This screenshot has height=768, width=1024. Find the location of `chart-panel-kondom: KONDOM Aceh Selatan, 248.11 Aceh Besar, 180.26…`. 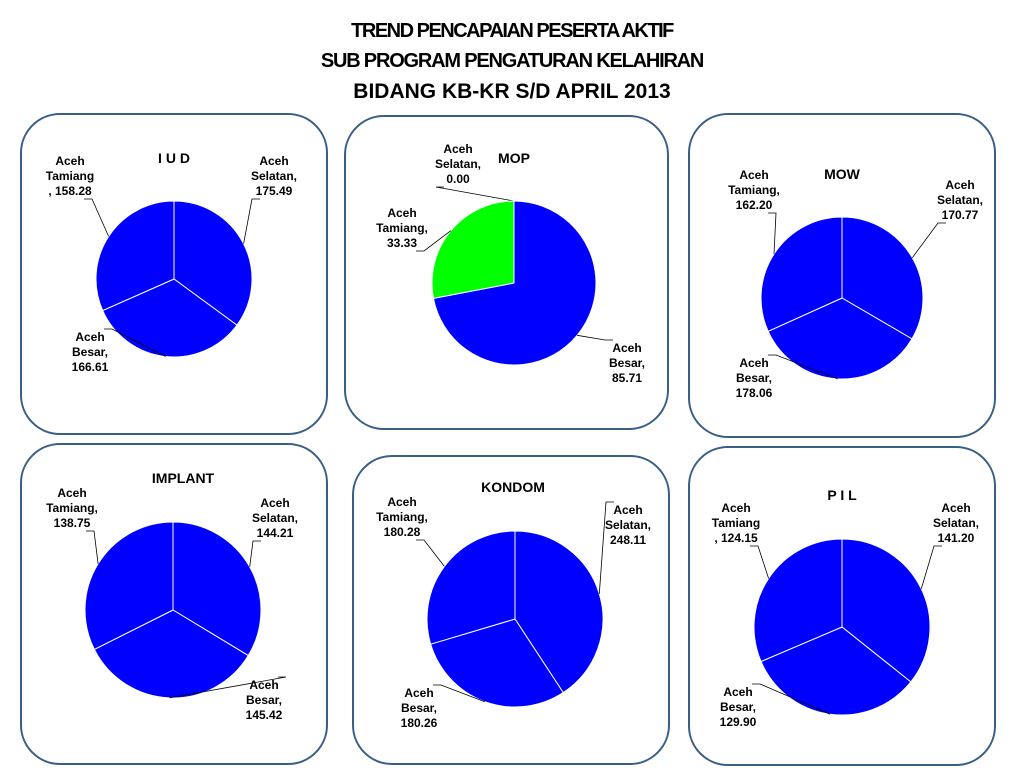

chart-panel-kondom: KONDOM Aceh Selatan, 248.11 Aceh Besar, 180.26… is located at coordinates (511, 610).